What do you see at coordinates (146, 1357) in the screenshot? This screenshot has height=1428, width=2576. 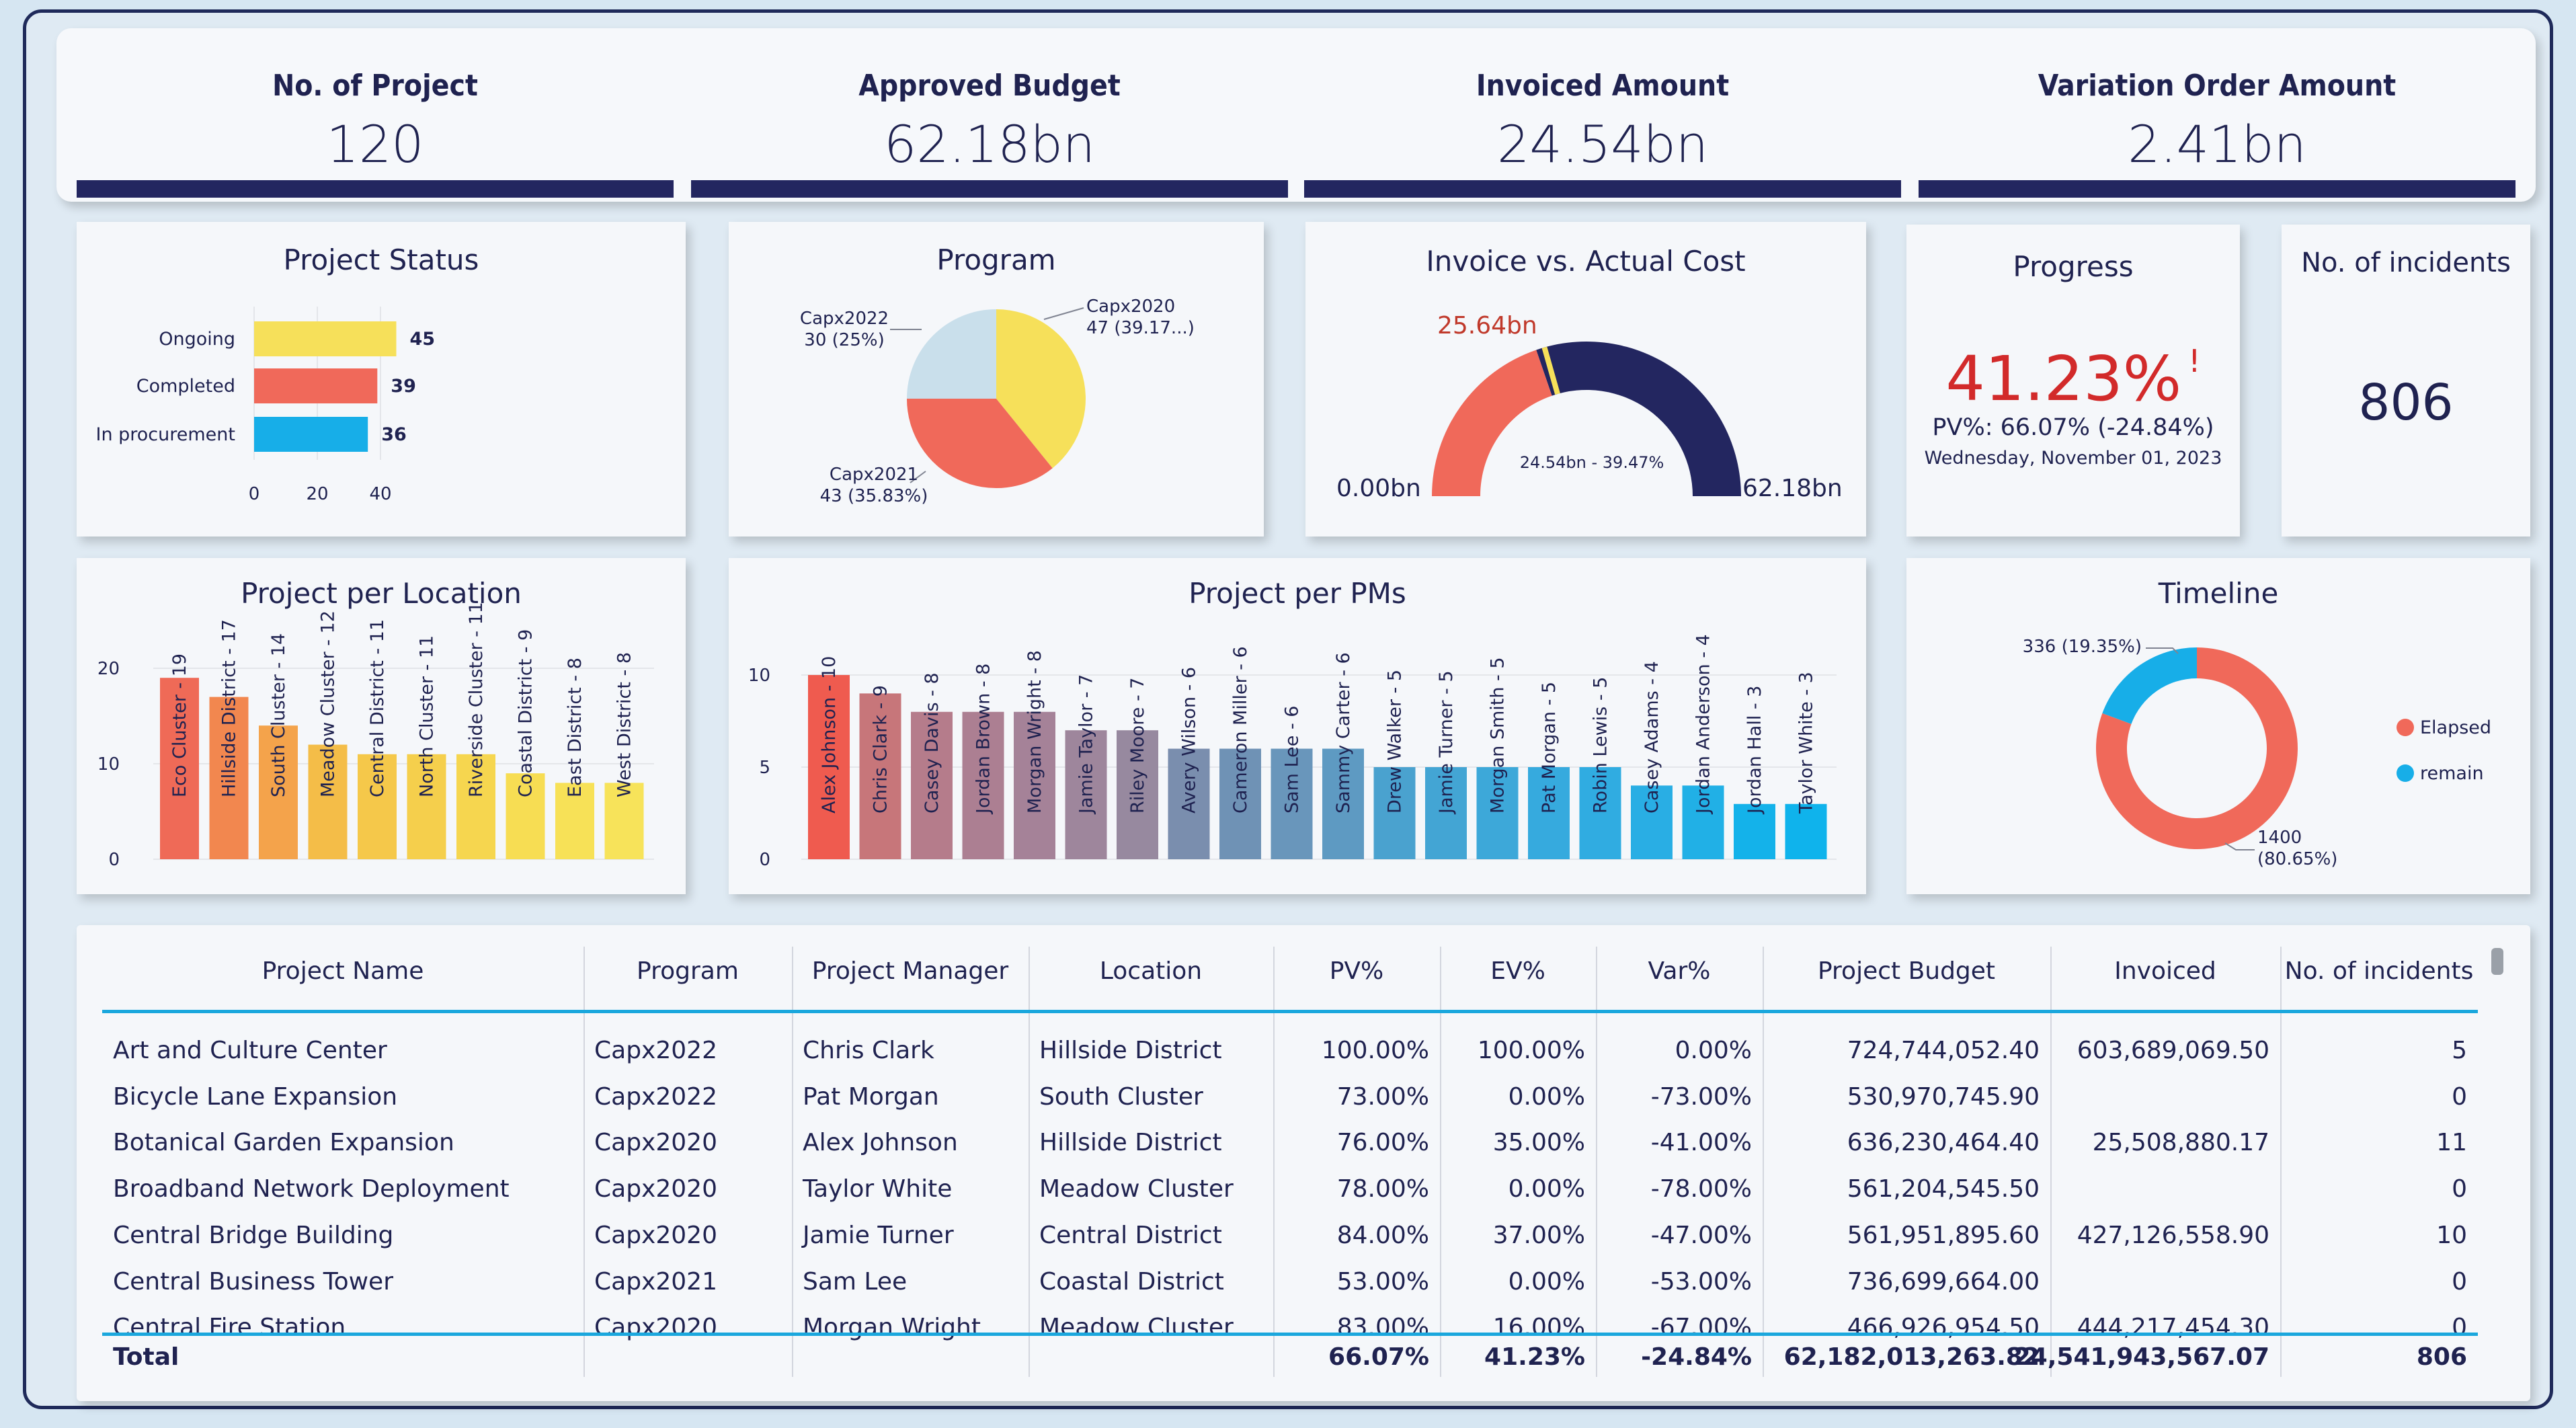 I see `table-cell: Total` at bounding box center [146, 1357].